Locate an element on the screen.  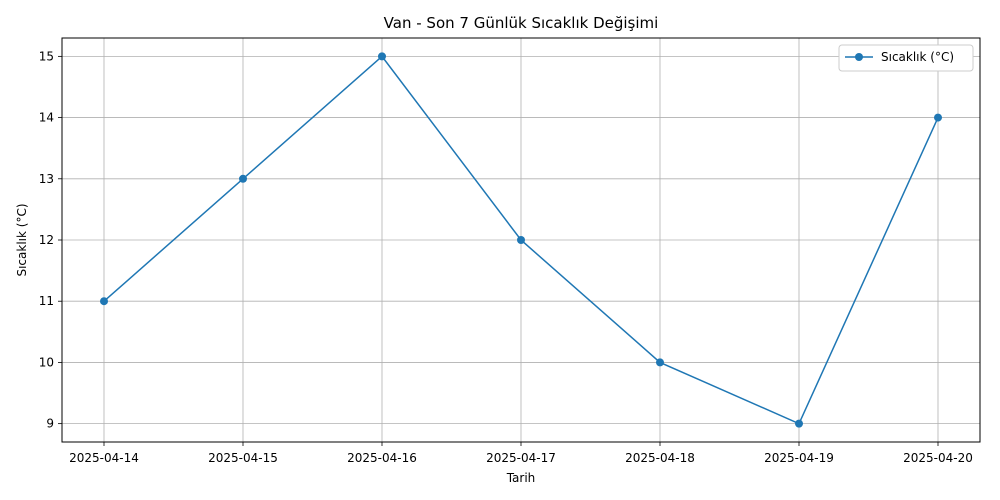
chart-title: Van - Son 7 Günlük Sıcaklık Değişimi is located at coordinates (521, 23).